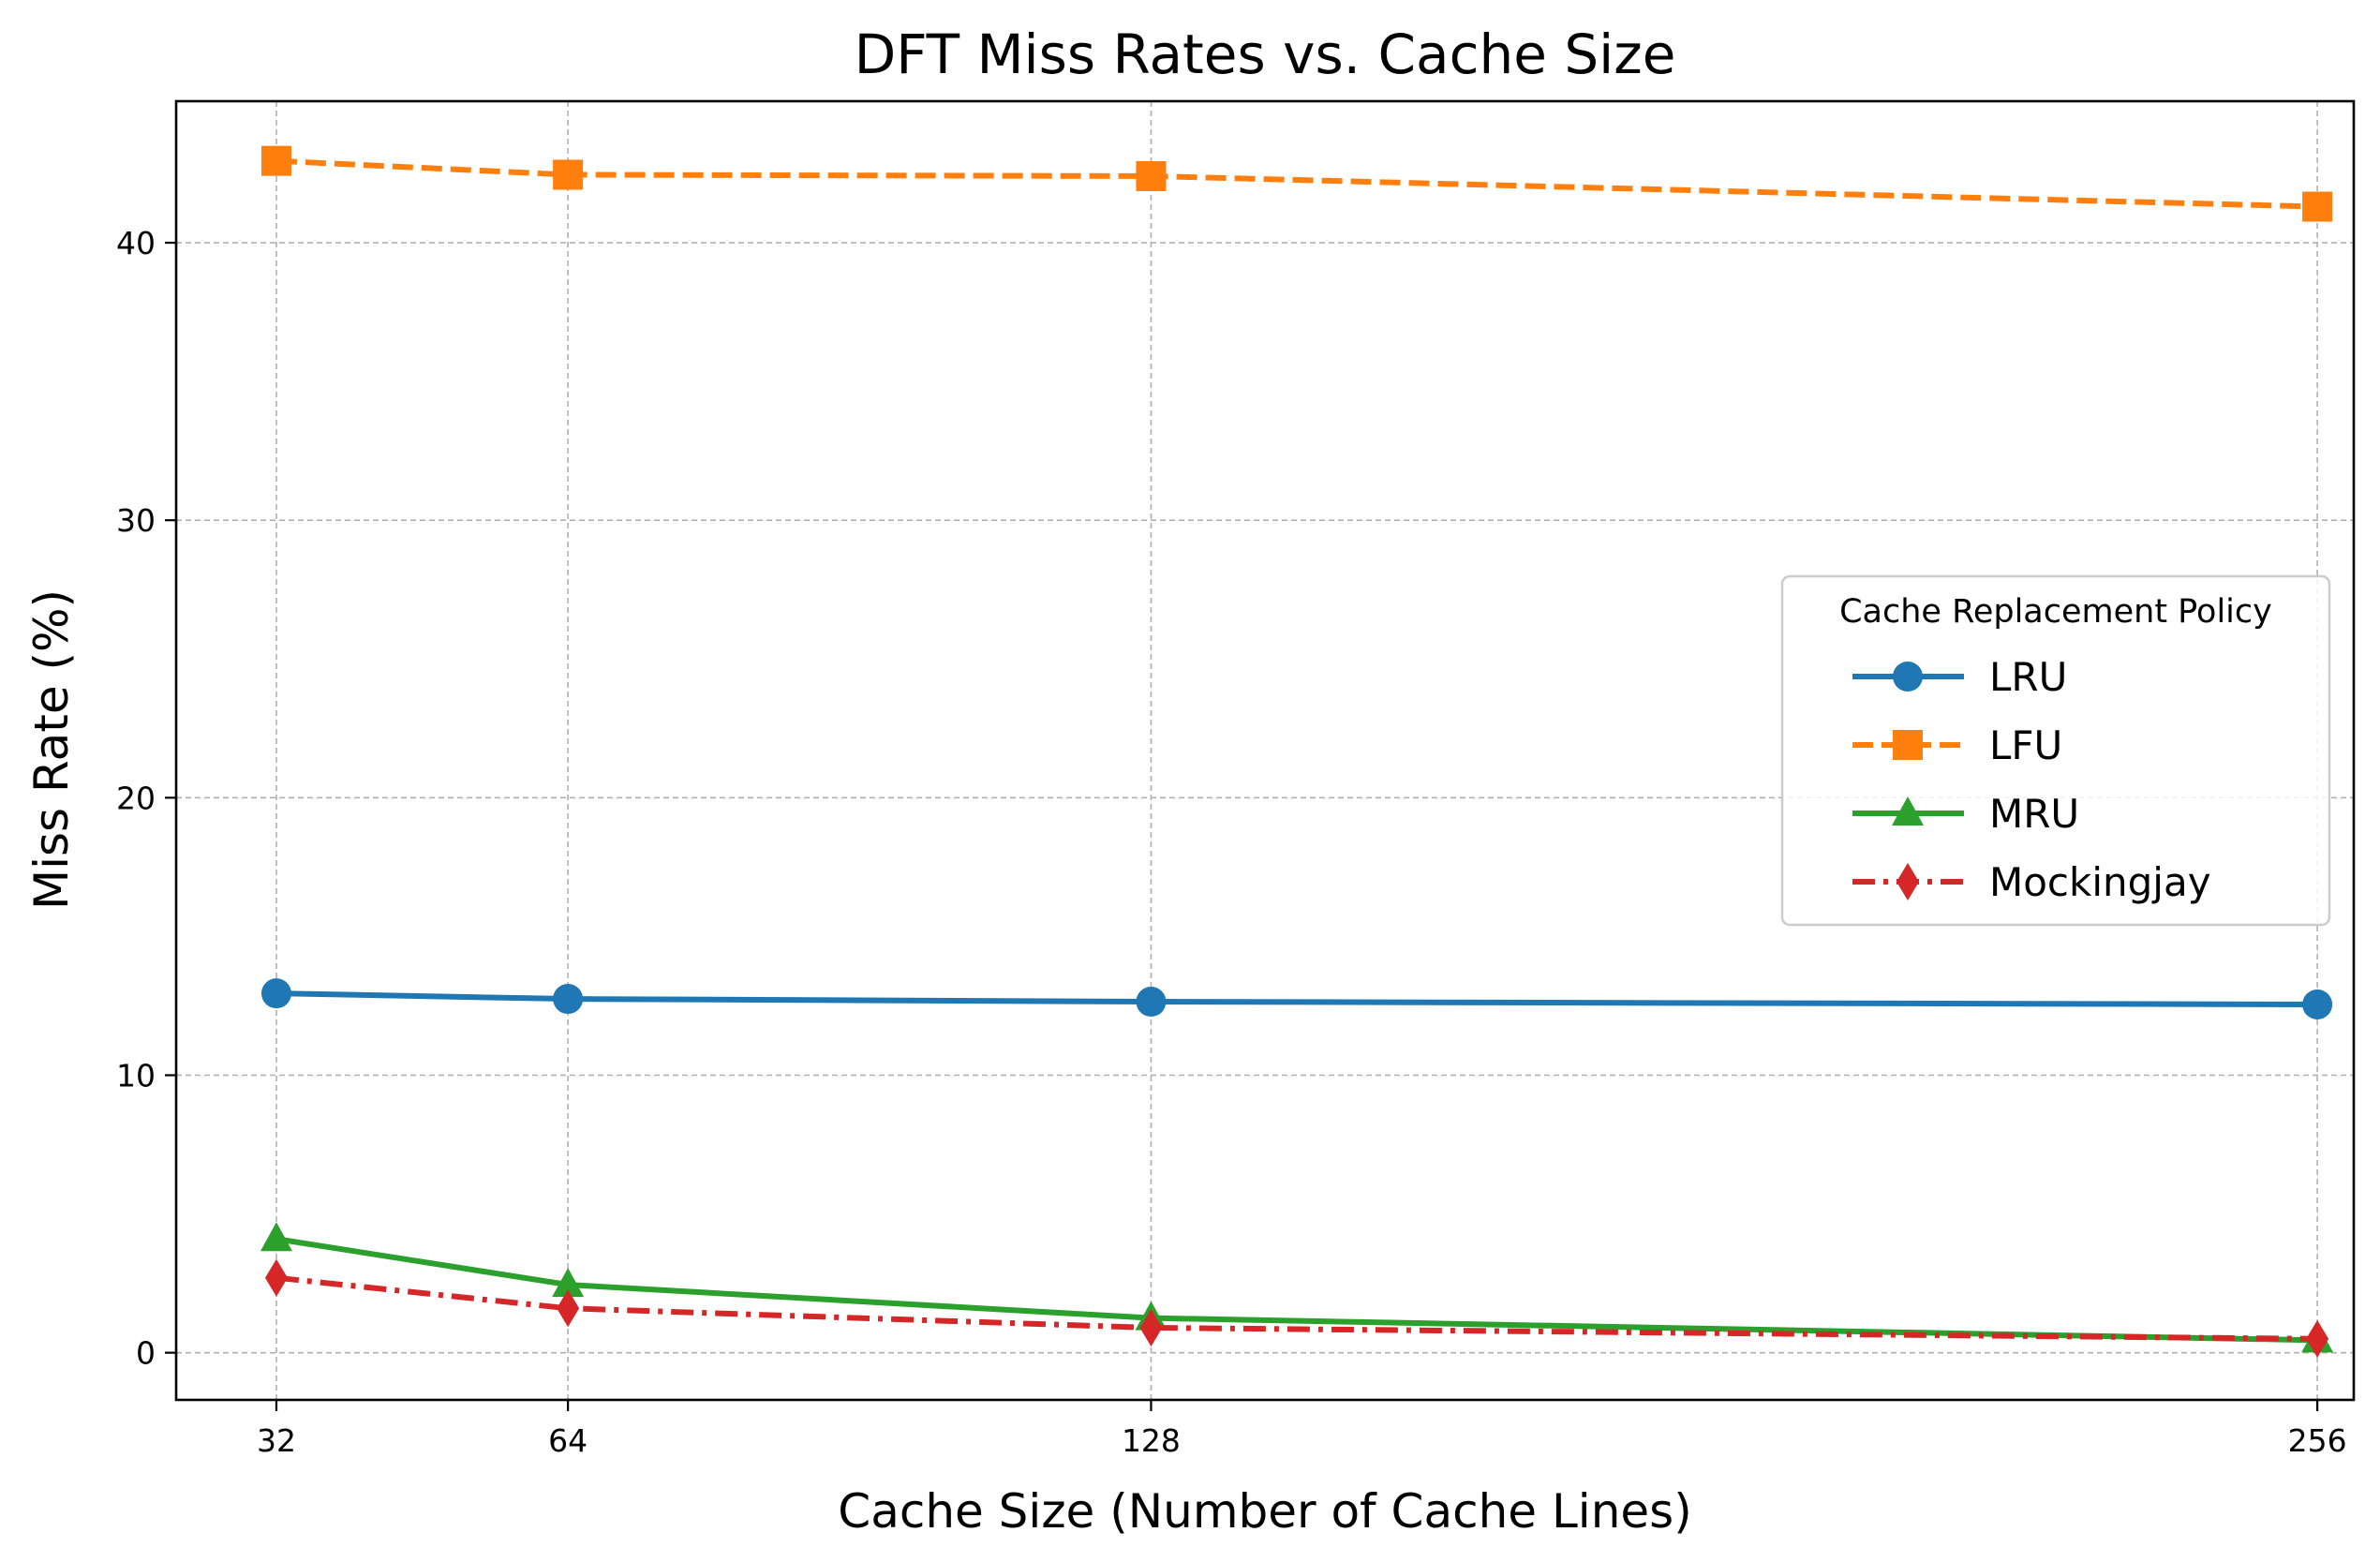 The width and height of the screenshot is (2380, 1562). I want to click on legend-items: LRU LFU MRU Mockingjay, so click(2031, 779).